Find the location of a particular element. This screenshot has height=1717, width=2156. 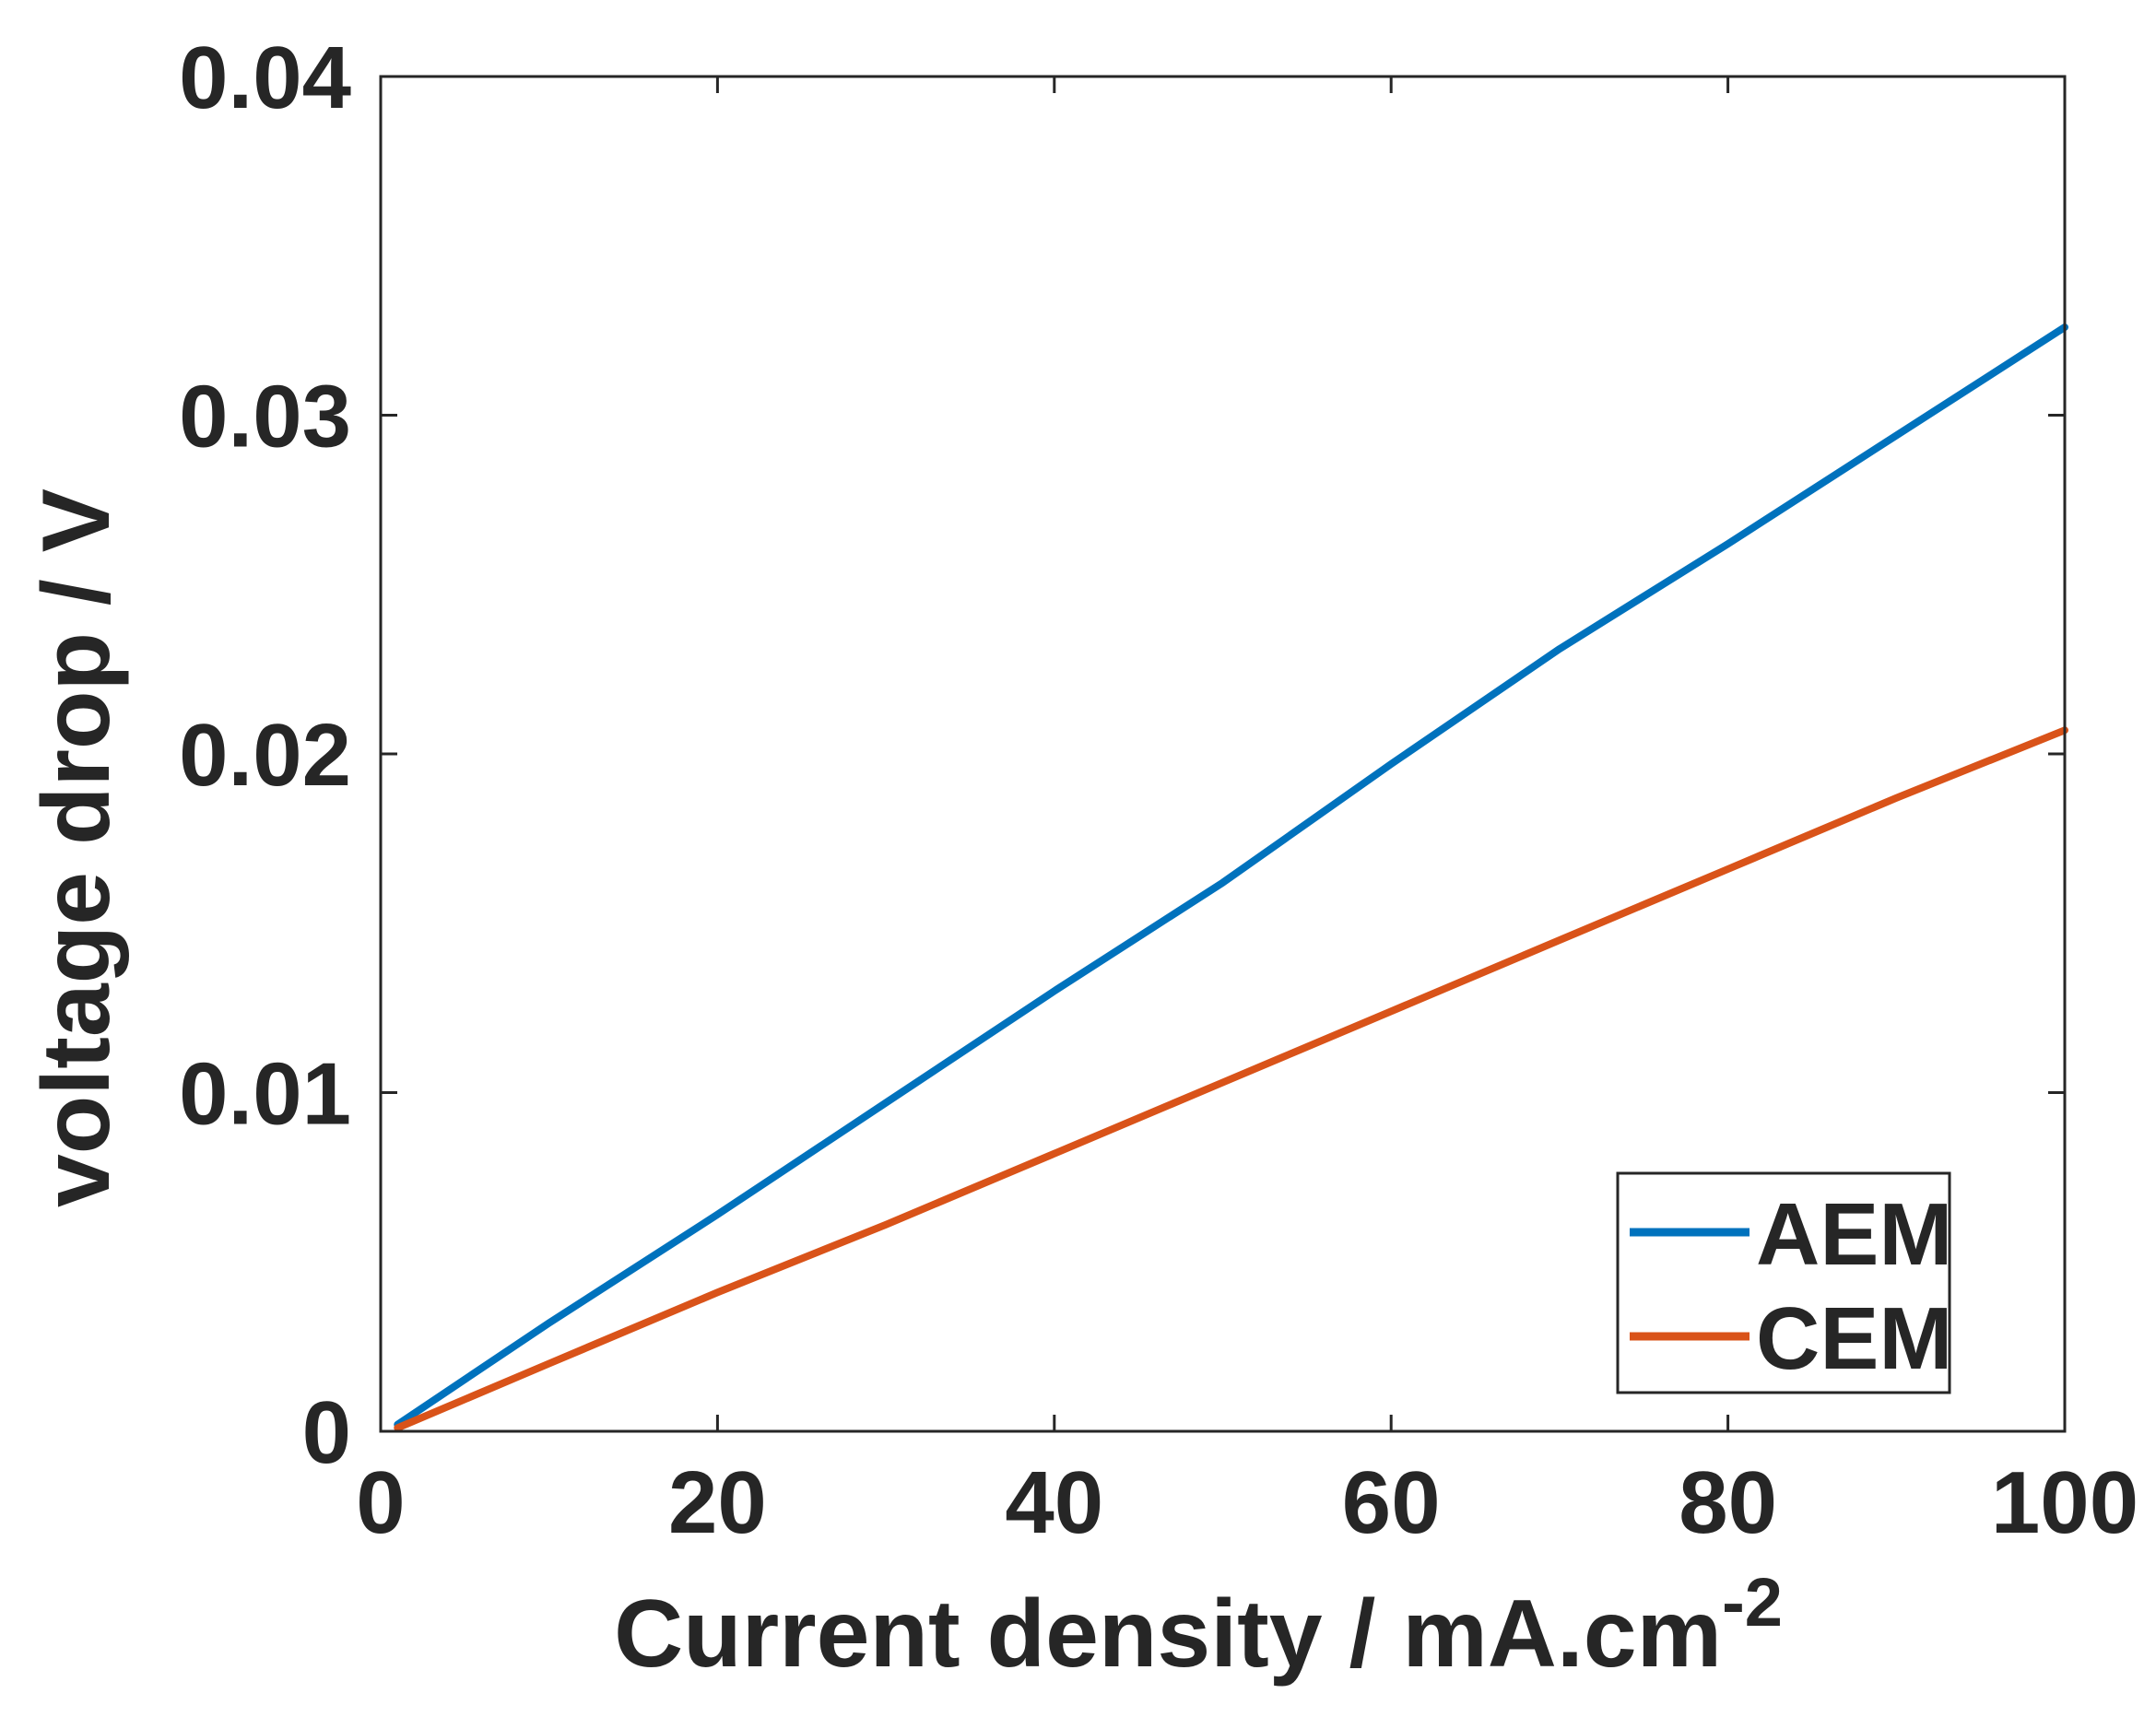

x-tick-label-1: 20 is located at coordinates (717, 1502).